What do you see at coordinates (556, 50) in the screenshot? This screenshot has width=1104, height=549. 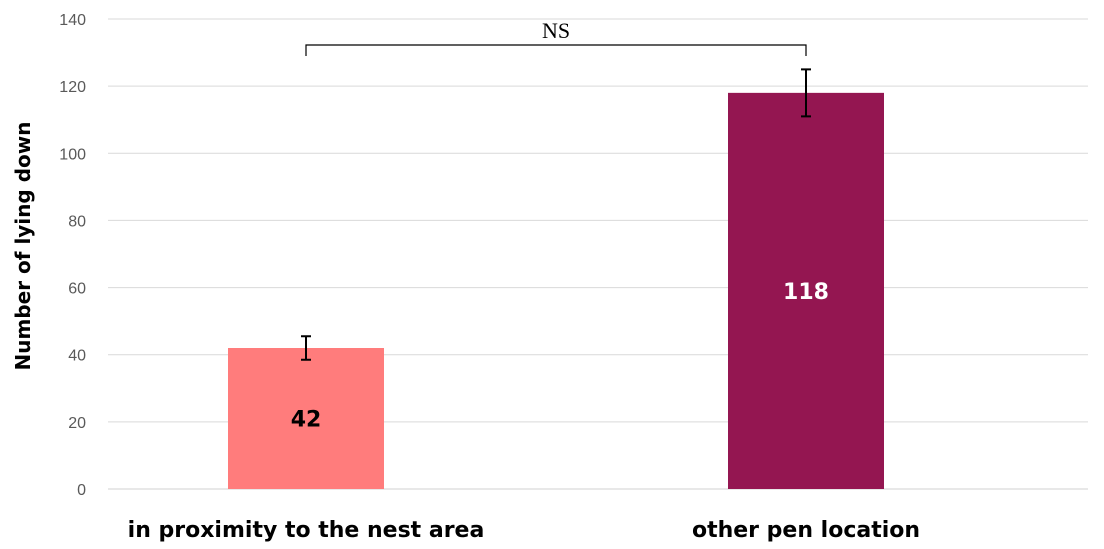 I see `significance-bracket` at bounding box center [556, 50].